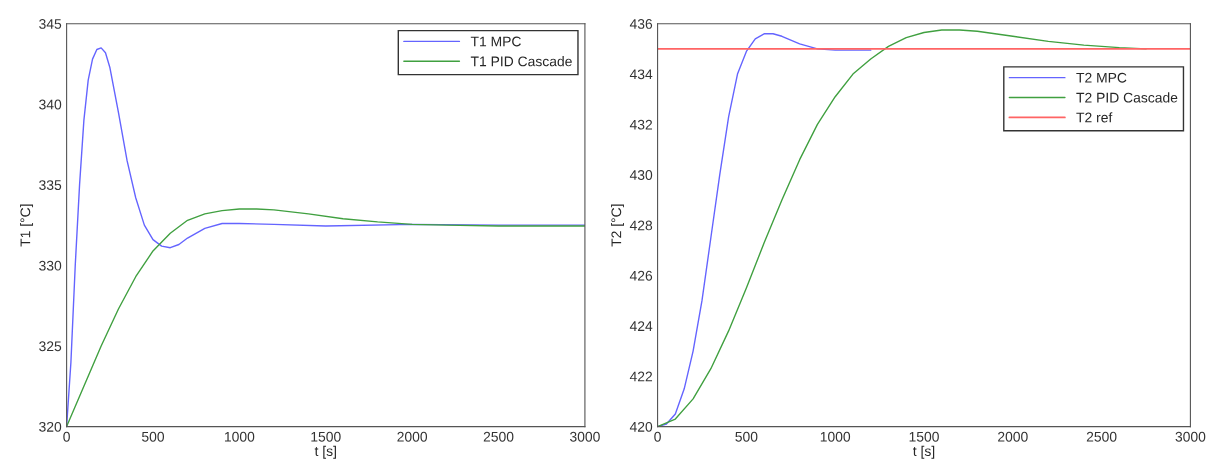 The height and width of the screenshot is (474, 1211). Describe the element at coordinates (641, 124) in the screenshot. I see `y-tick-label: 432` at that location.